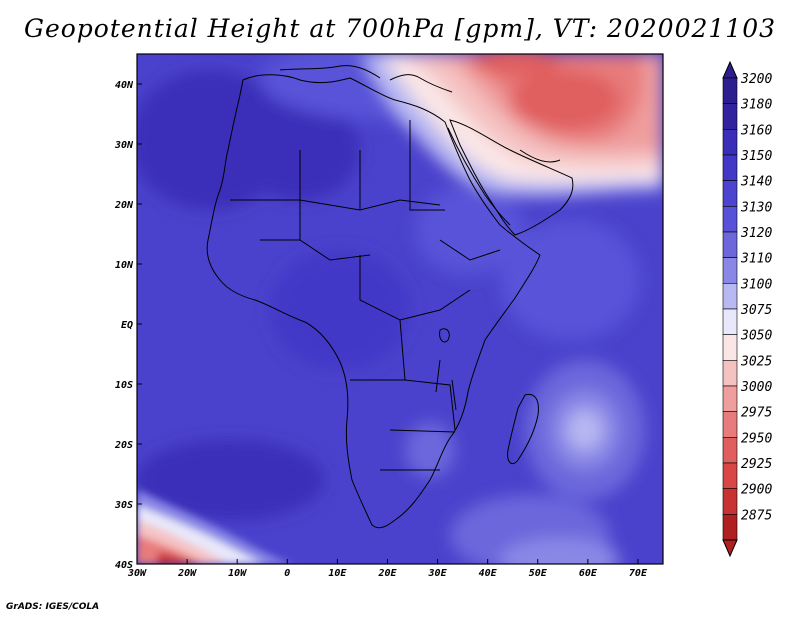 This screenshot has height=618, width=800. What do you see at coordinates (756, 233) in the screenshot?
I see `colorbar-label: 3120` at bounding box center [756, 233].